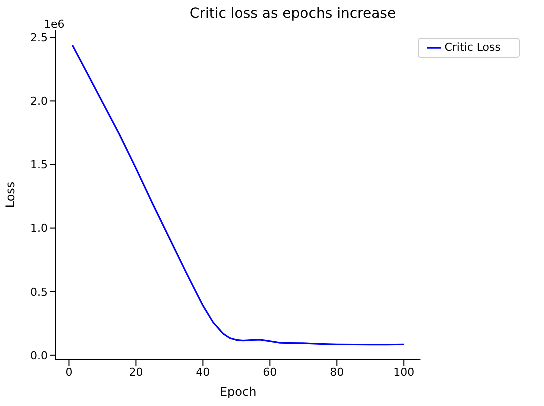  What do you see at coordinates (136, 372) in the screenshot?
I see `x-tick-label: 20` at bounding box center [136, 372].